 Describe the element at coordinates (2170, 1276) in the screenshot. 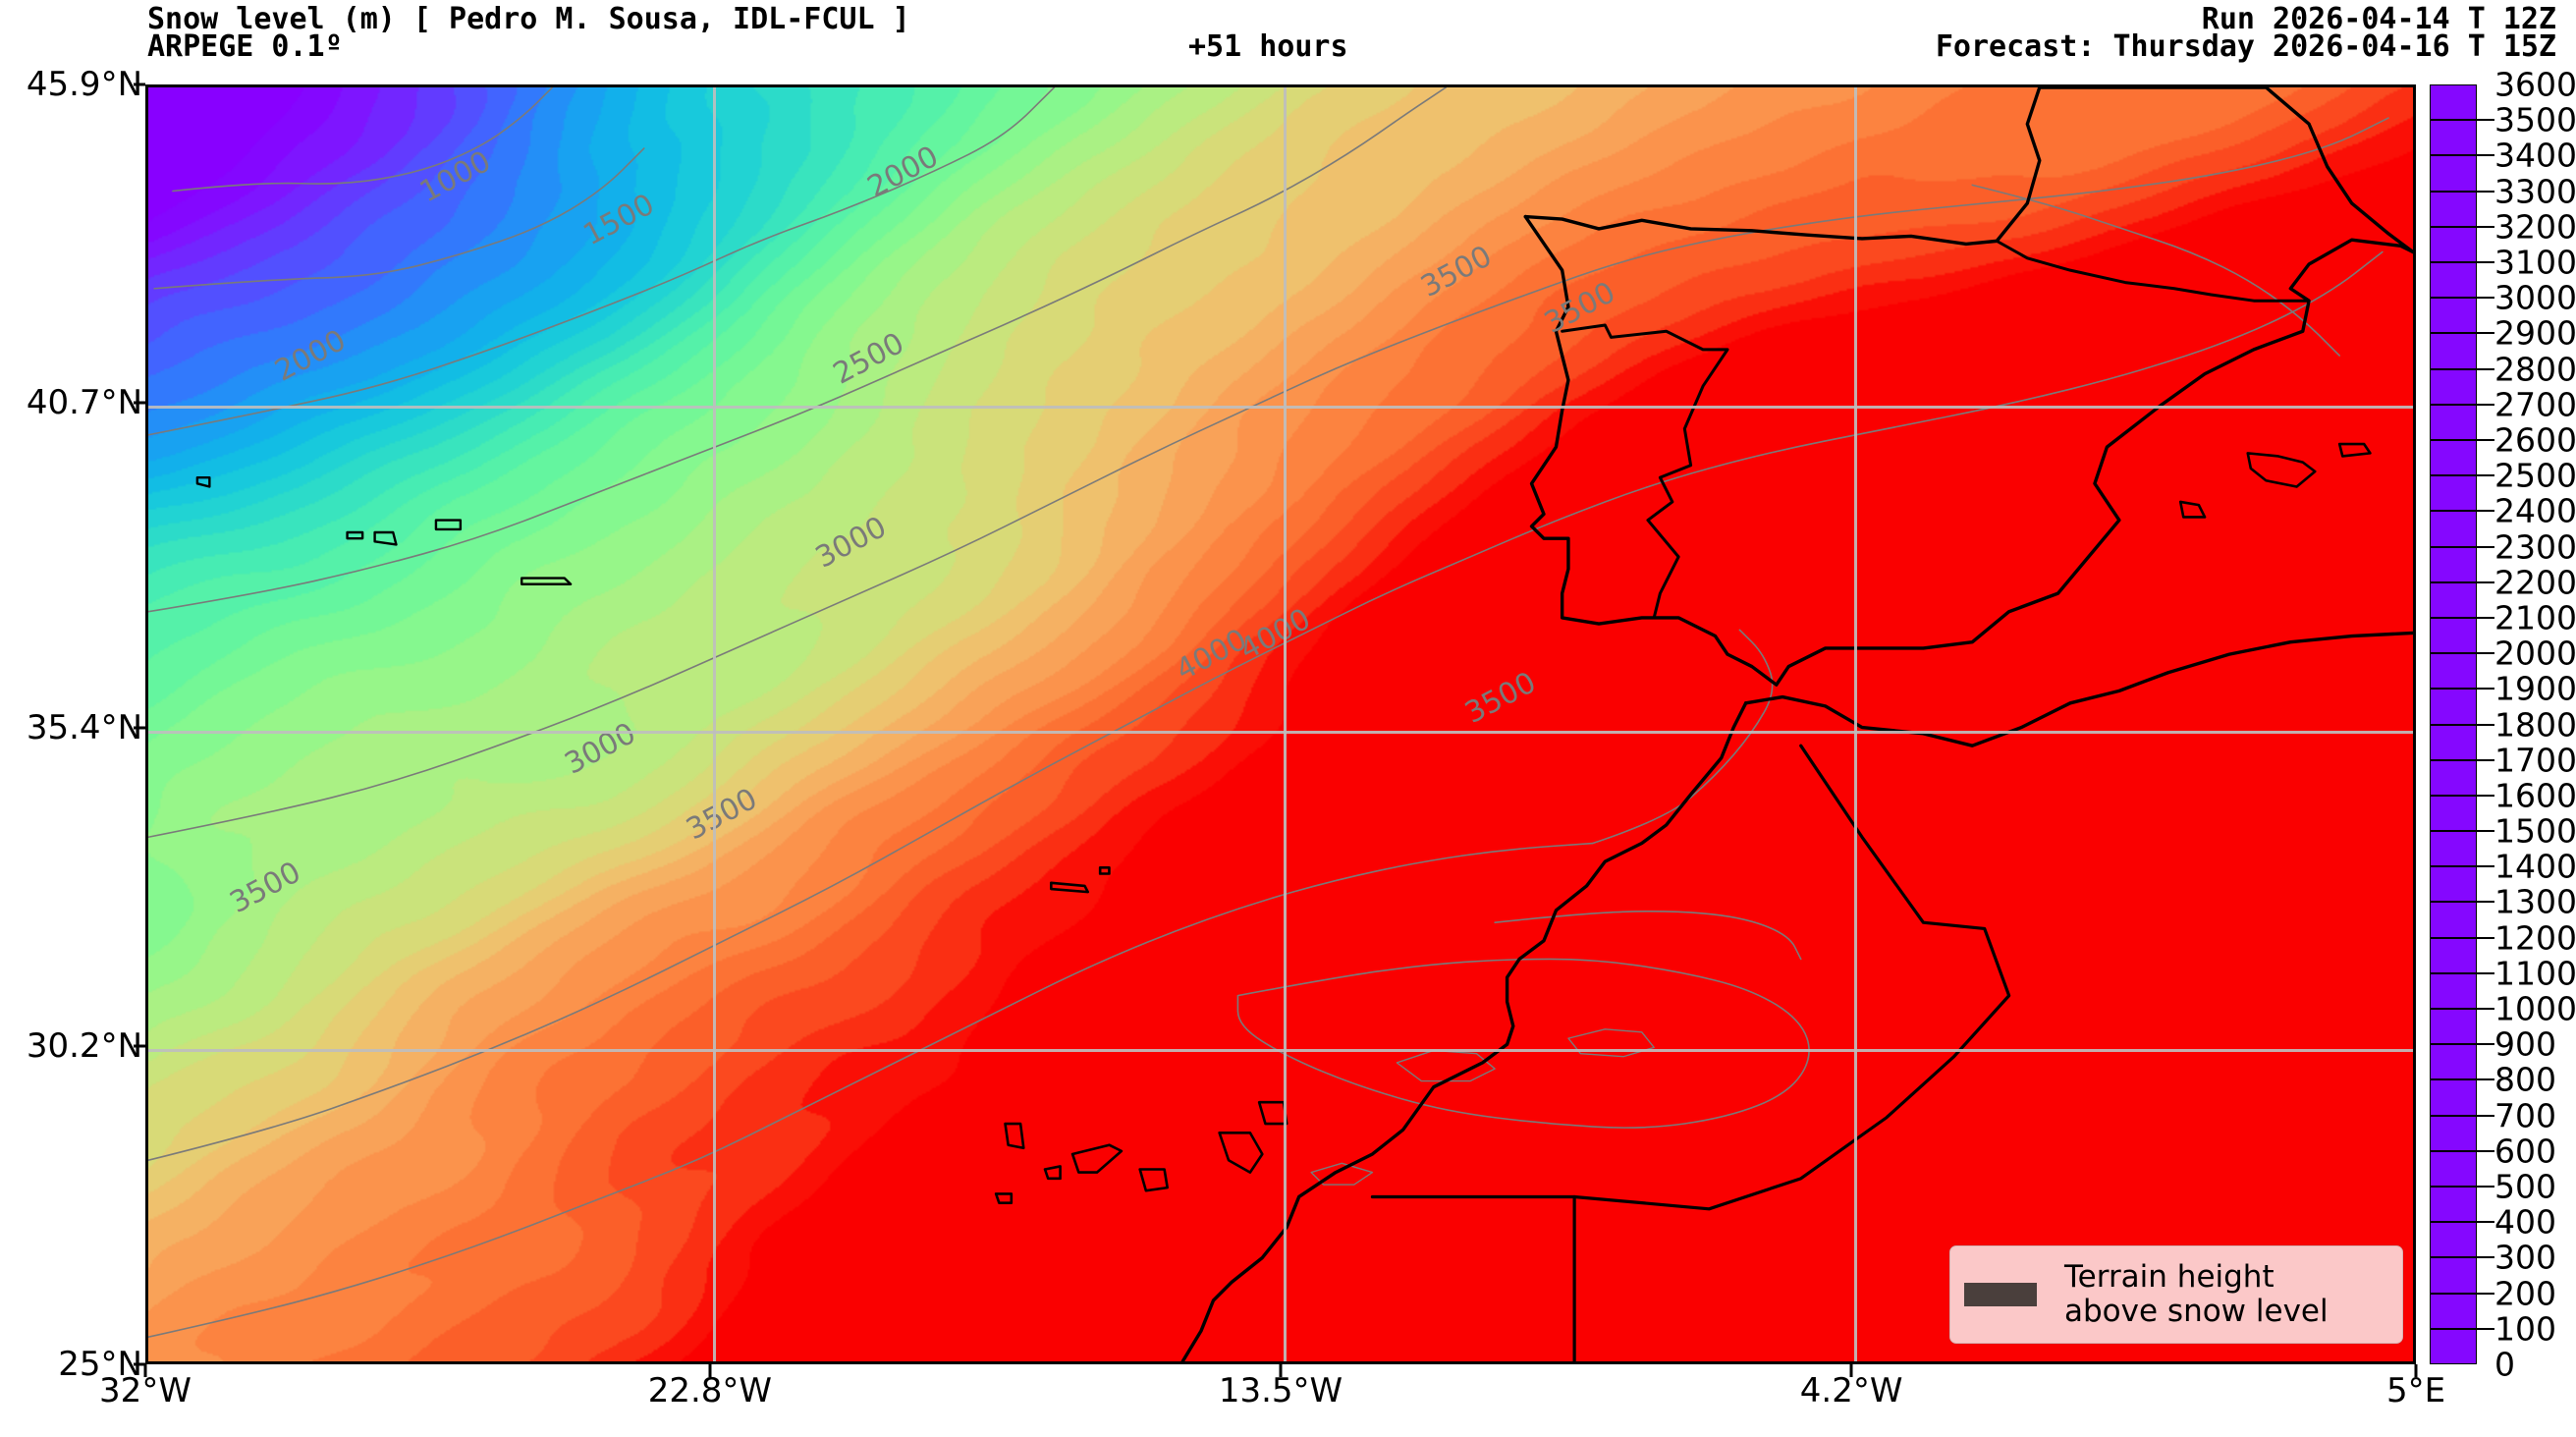

I see `legend-line-1: Terrain height` at that location.